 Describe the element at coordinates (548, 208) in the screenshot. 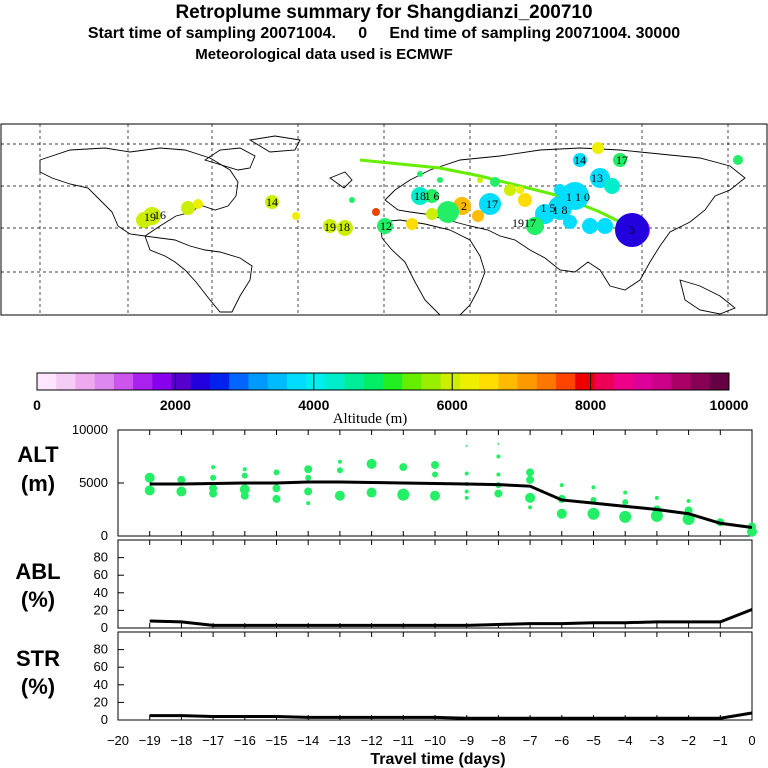

I see `plume-label: 1 5` at that location.